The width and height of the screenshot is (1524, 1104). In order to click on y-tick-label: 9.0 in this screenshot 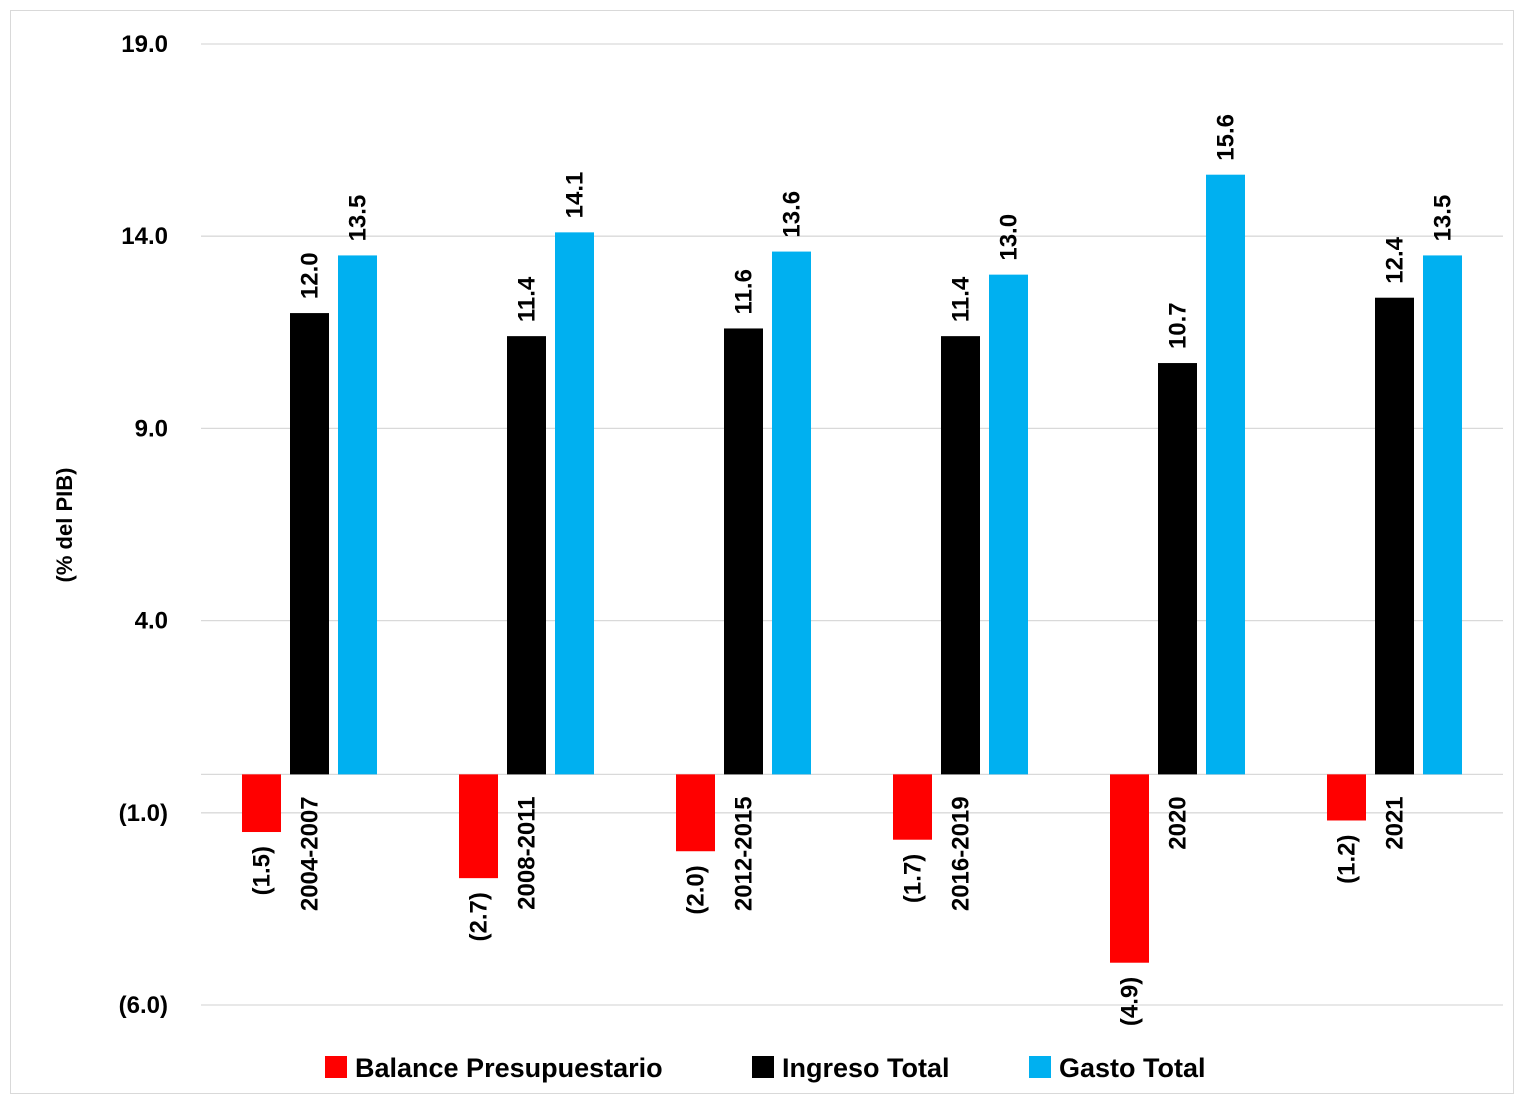, I will do `click(151, 428)`.